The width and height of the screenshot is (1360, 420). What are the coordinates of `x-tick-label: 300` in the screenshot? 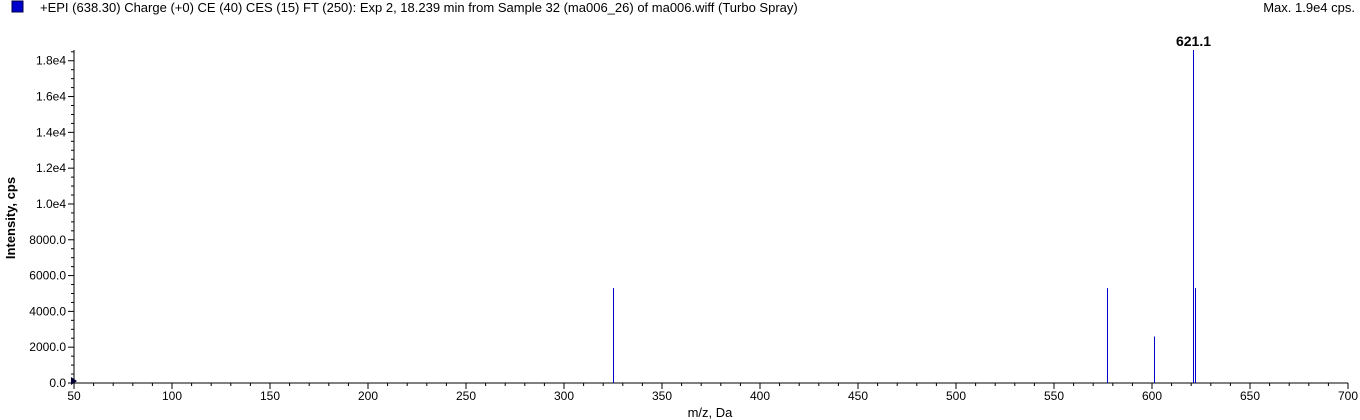 It's located at (564, 396).